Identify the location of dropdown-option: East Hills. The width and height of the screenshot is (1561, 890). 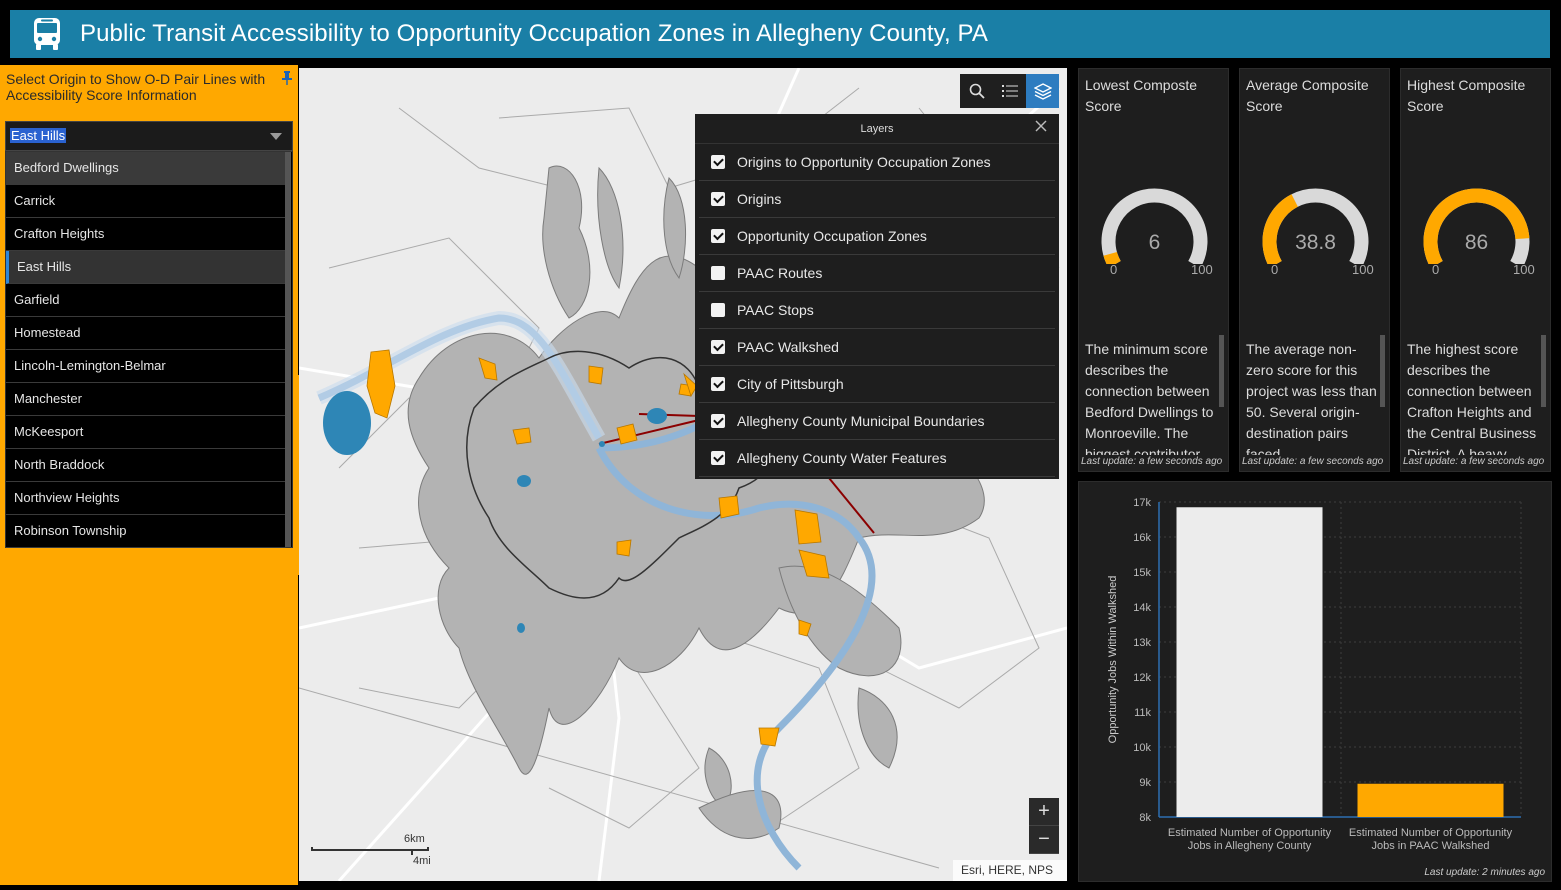
(146, 267).